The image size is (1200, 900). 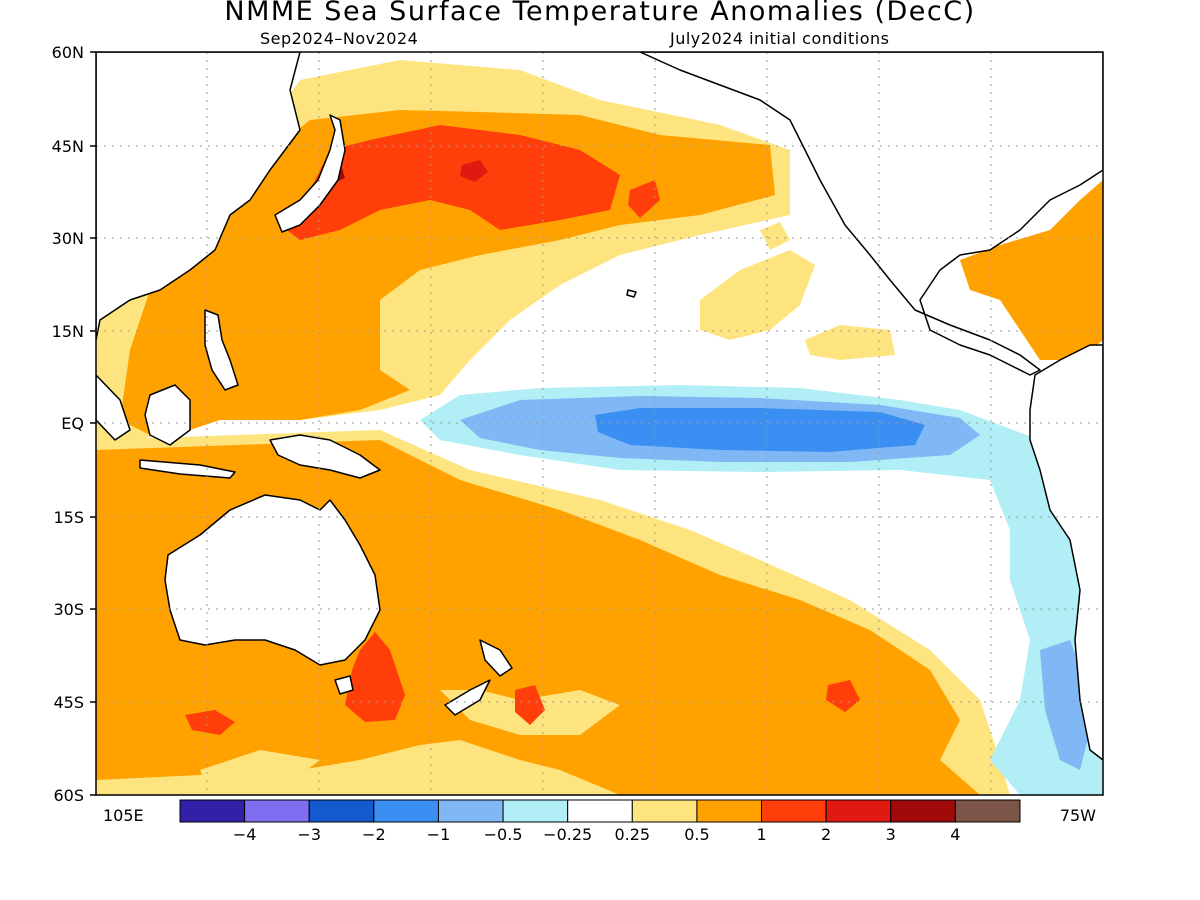 What do you see at coordinates (632, 834) in the screenshot?
I see `colorbar-tick-label: 0.25` at bounding box center [632, 834].